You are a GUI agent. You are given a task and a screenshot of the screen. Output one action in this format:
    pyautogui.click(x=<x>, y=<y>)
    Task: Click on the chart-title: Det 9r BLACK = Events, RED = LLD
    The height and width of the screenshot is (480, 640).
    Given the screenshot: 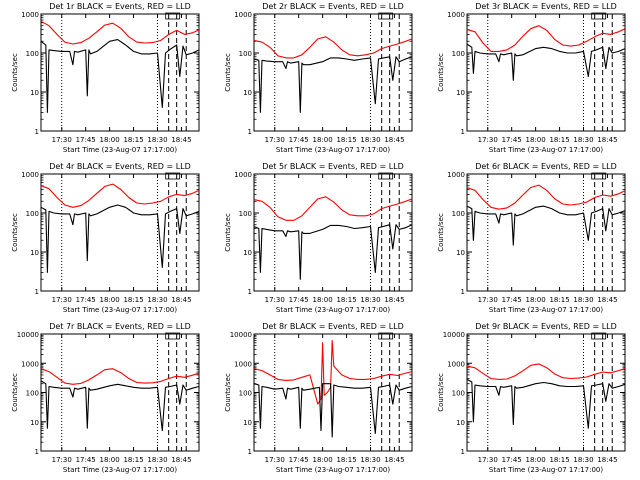 What is the action you would take?
    pyautogui.click(x=546, y=326)
    